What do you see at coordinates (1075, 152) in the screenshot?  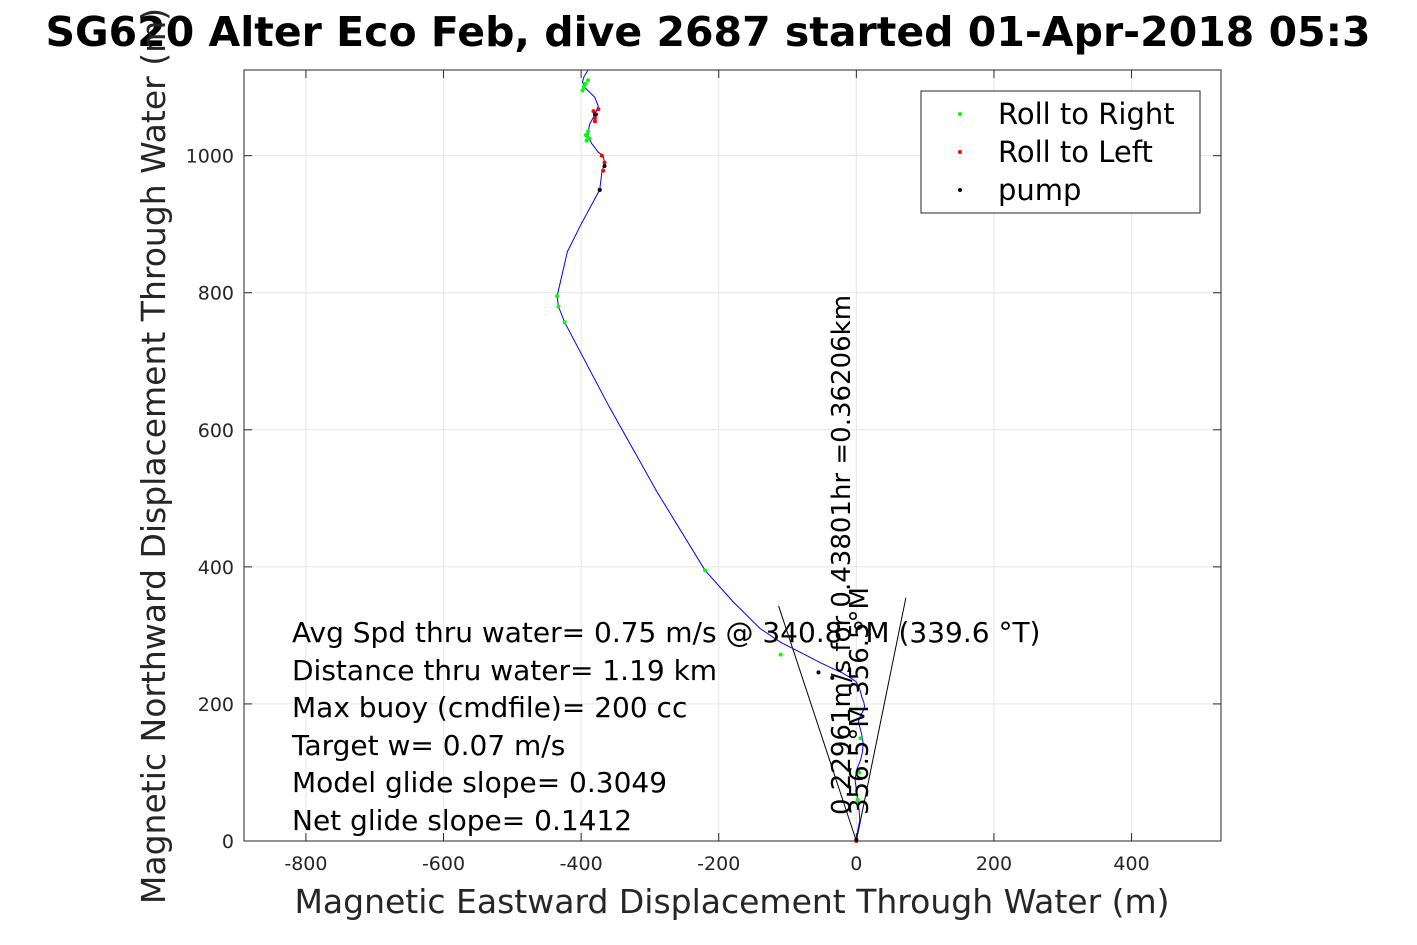 I see `legend-label-roll-left: Roll to Left` at bounding box center [1075, 152].